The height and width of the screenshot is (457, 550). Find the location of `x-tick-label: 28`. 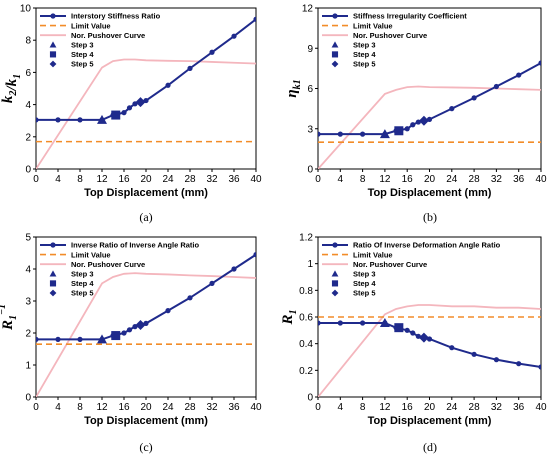

x-tick-label: 28 is located at coordinates (190, 407).